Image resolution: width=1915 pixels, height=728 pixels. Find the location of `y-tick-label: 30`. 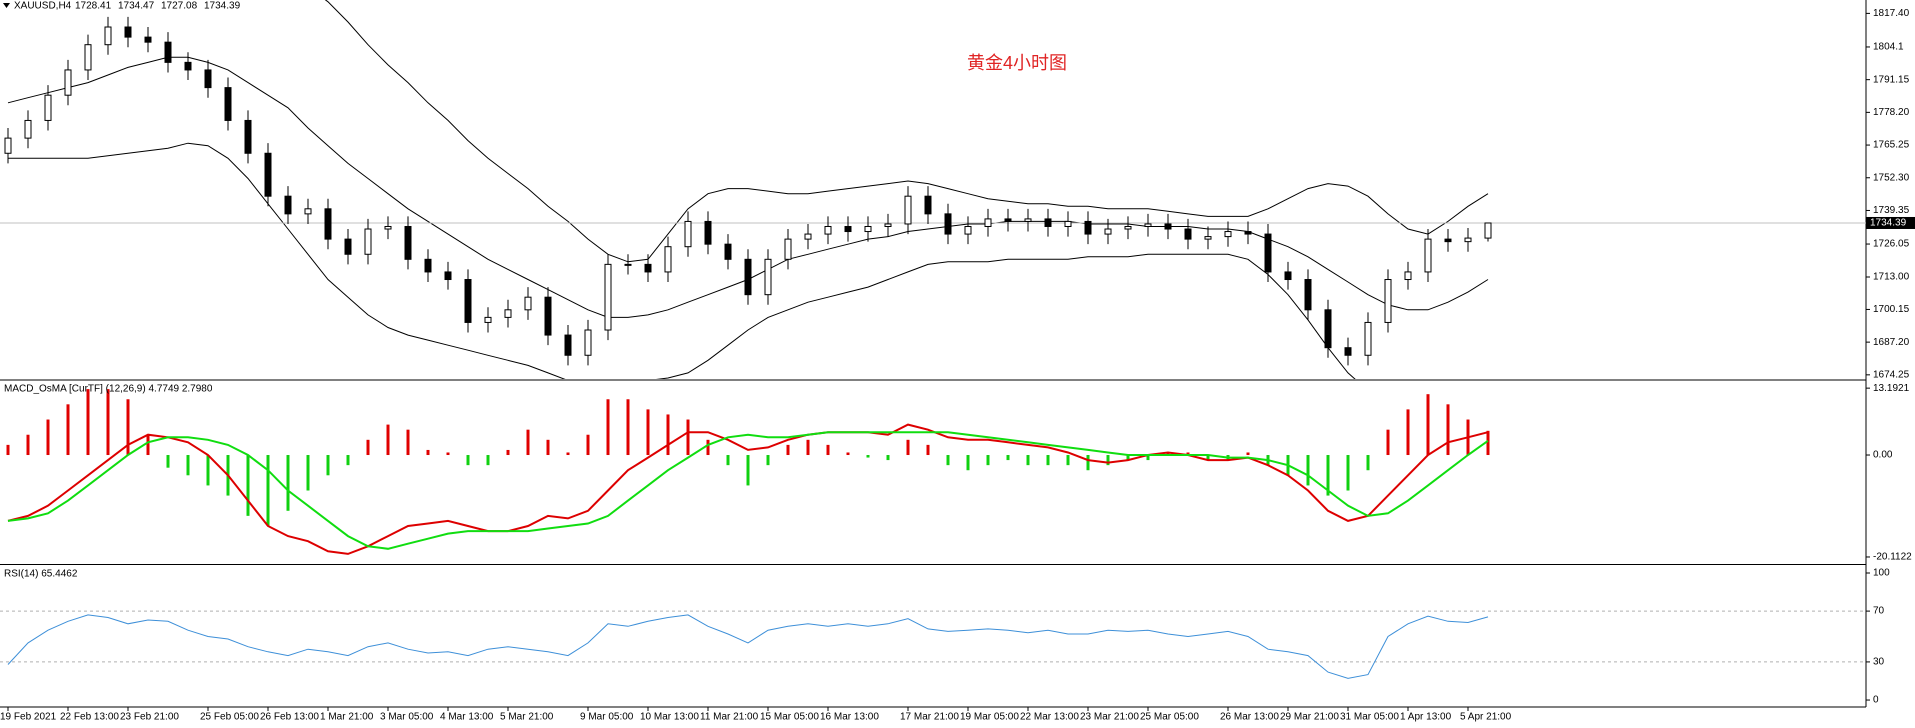

y-tick-label: 30 is located at coordinates (1879, 662).